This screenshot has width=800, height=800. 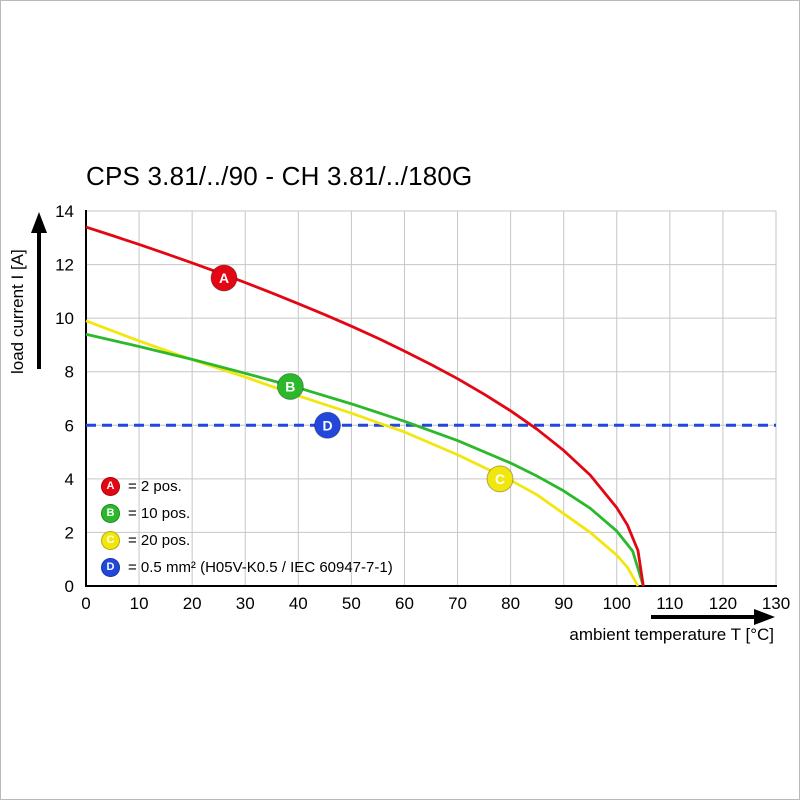 What do you see at coordinates (351, 603) in the screenshot?
I see `x-tick-label: 50` at bounding box center [351, 603].